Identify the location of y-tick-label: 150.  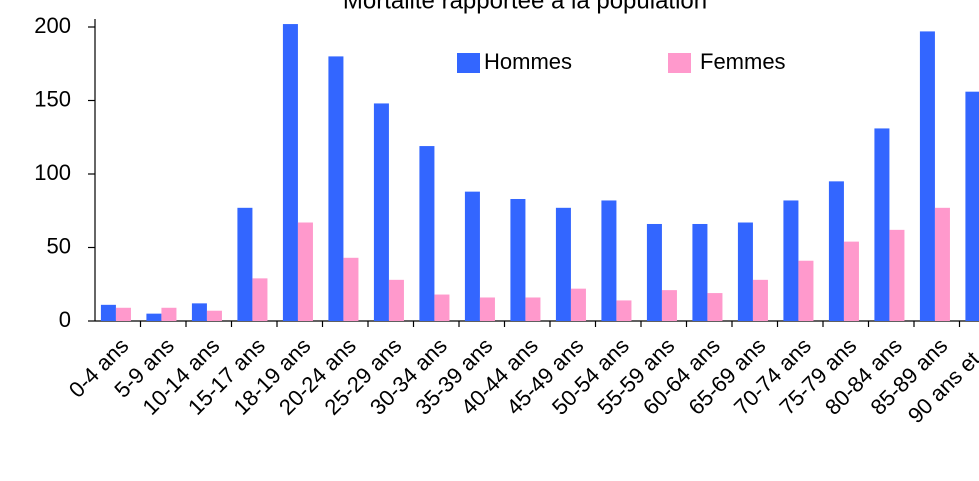
(52, 98).